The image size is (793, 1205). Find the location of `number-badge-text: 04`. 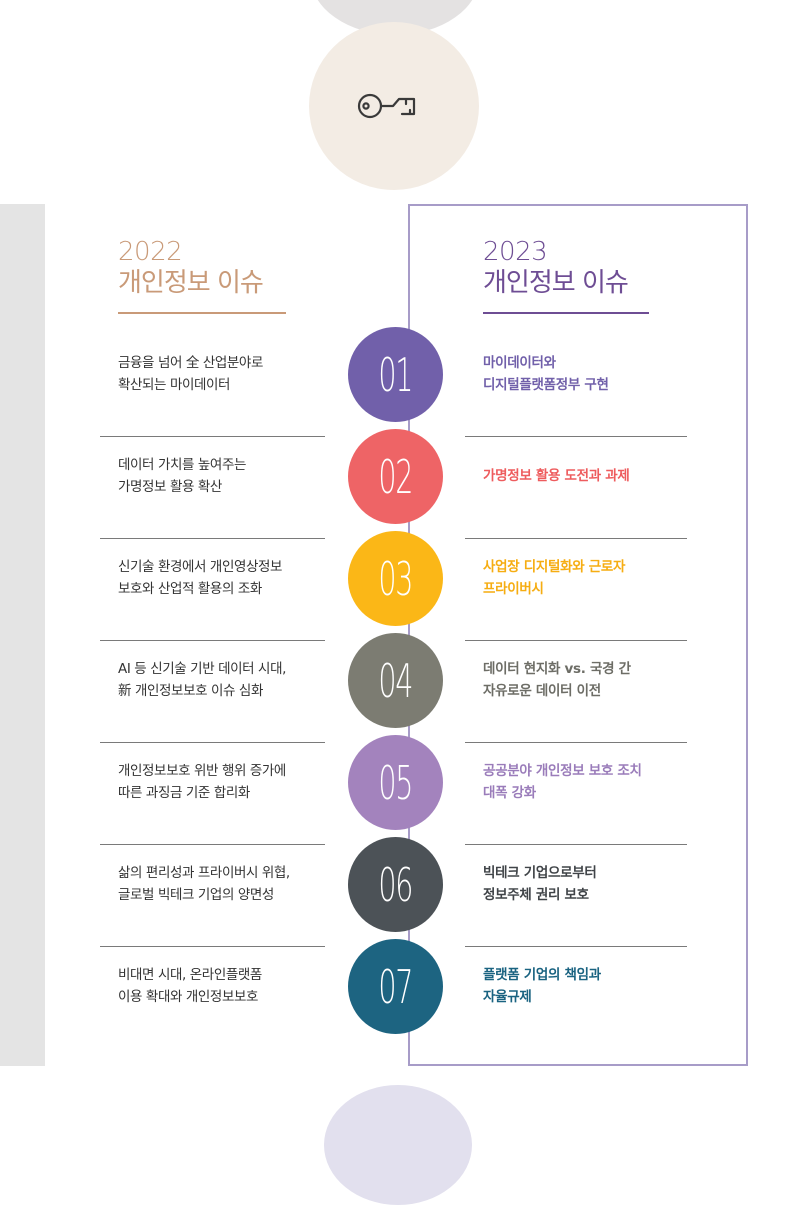

number-badge-text: 04 is located at coordinates (396, 680).